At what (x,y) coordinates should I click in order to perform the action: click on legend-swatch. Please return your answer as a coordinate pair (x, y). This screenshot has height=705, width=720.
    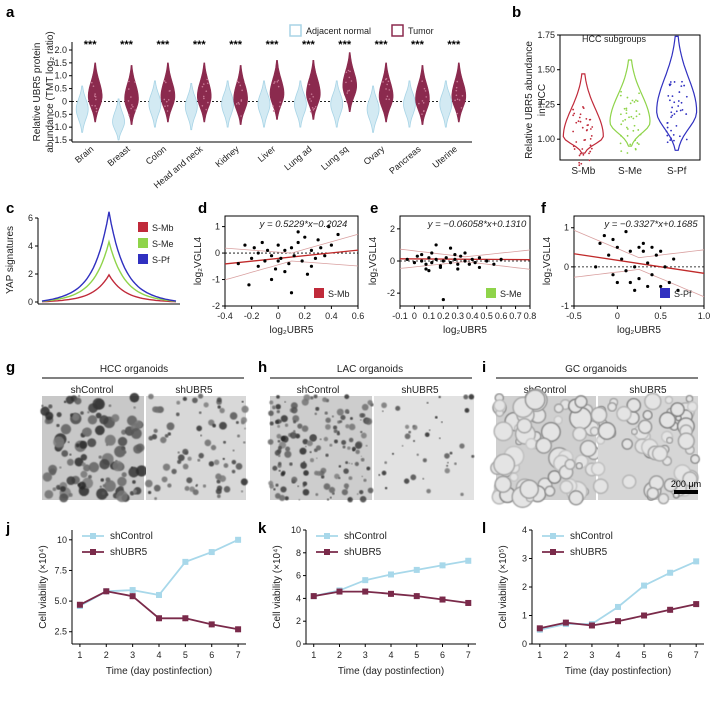
    Looking at the image, I should click on (143, 243).